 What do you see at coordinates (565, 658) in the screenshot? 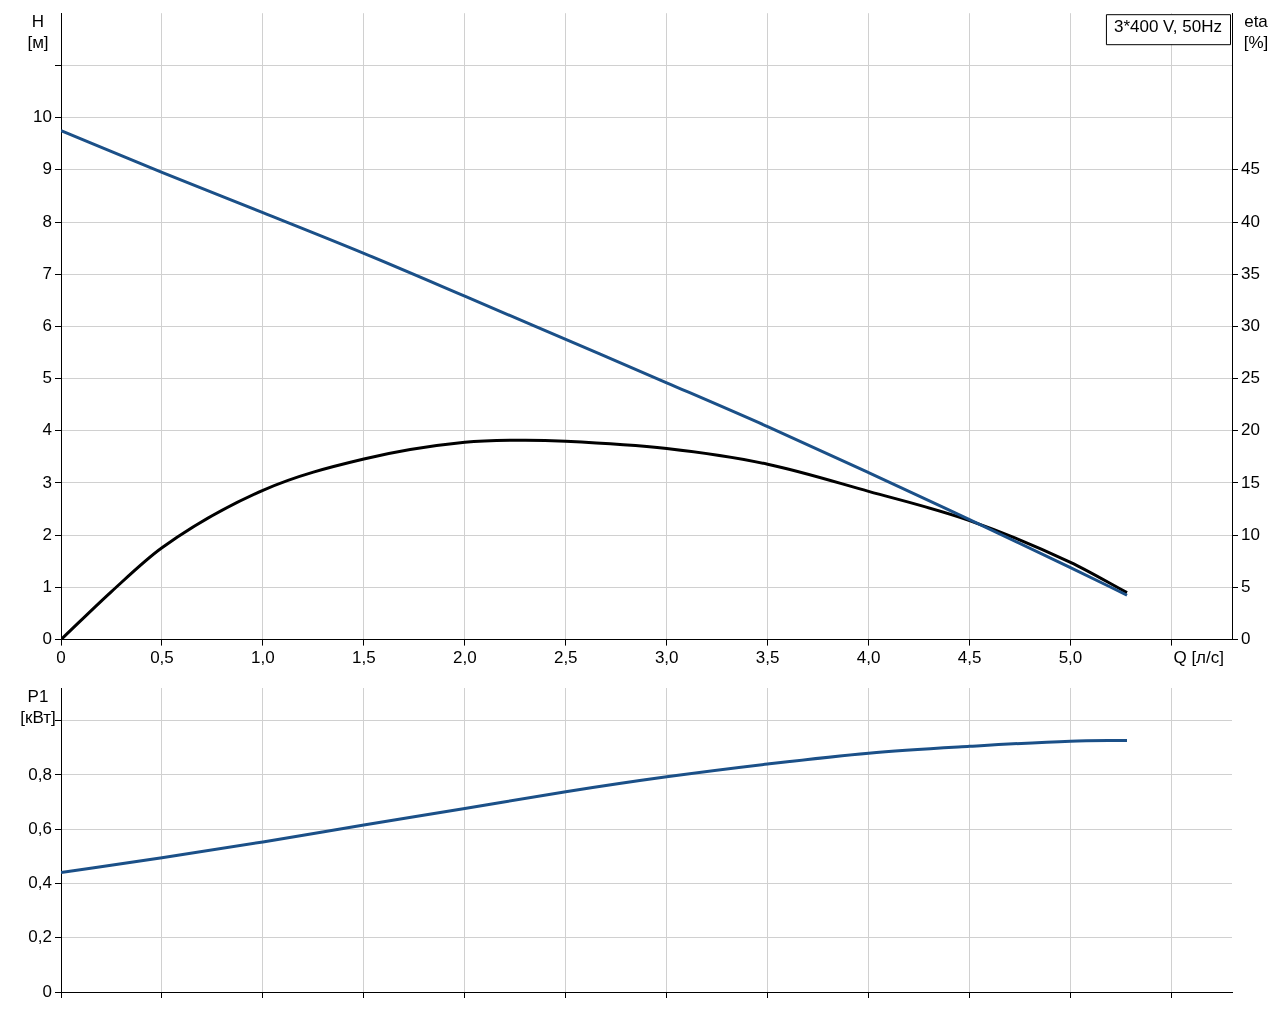
I see `x-tick-label: 2,5` at bounding box center [565, 658].